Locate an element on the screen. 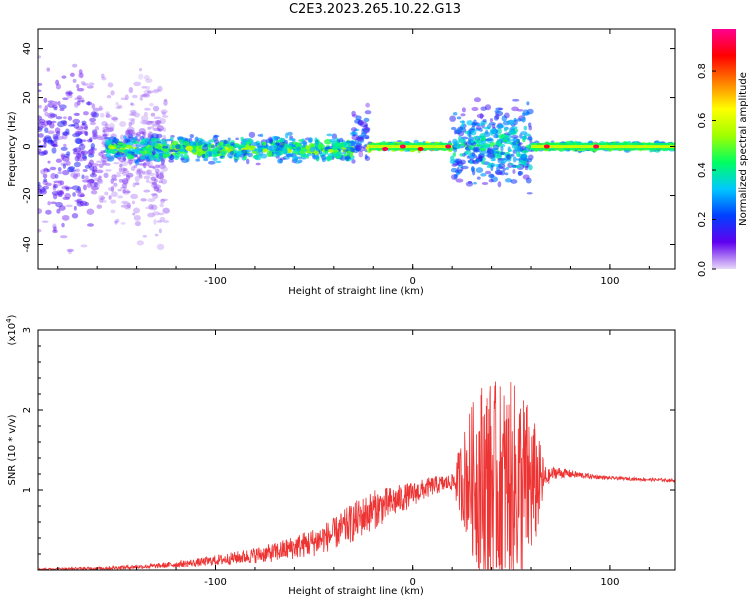  colorbar-tick-label: 0.4 is located at coordinates (702, 170).